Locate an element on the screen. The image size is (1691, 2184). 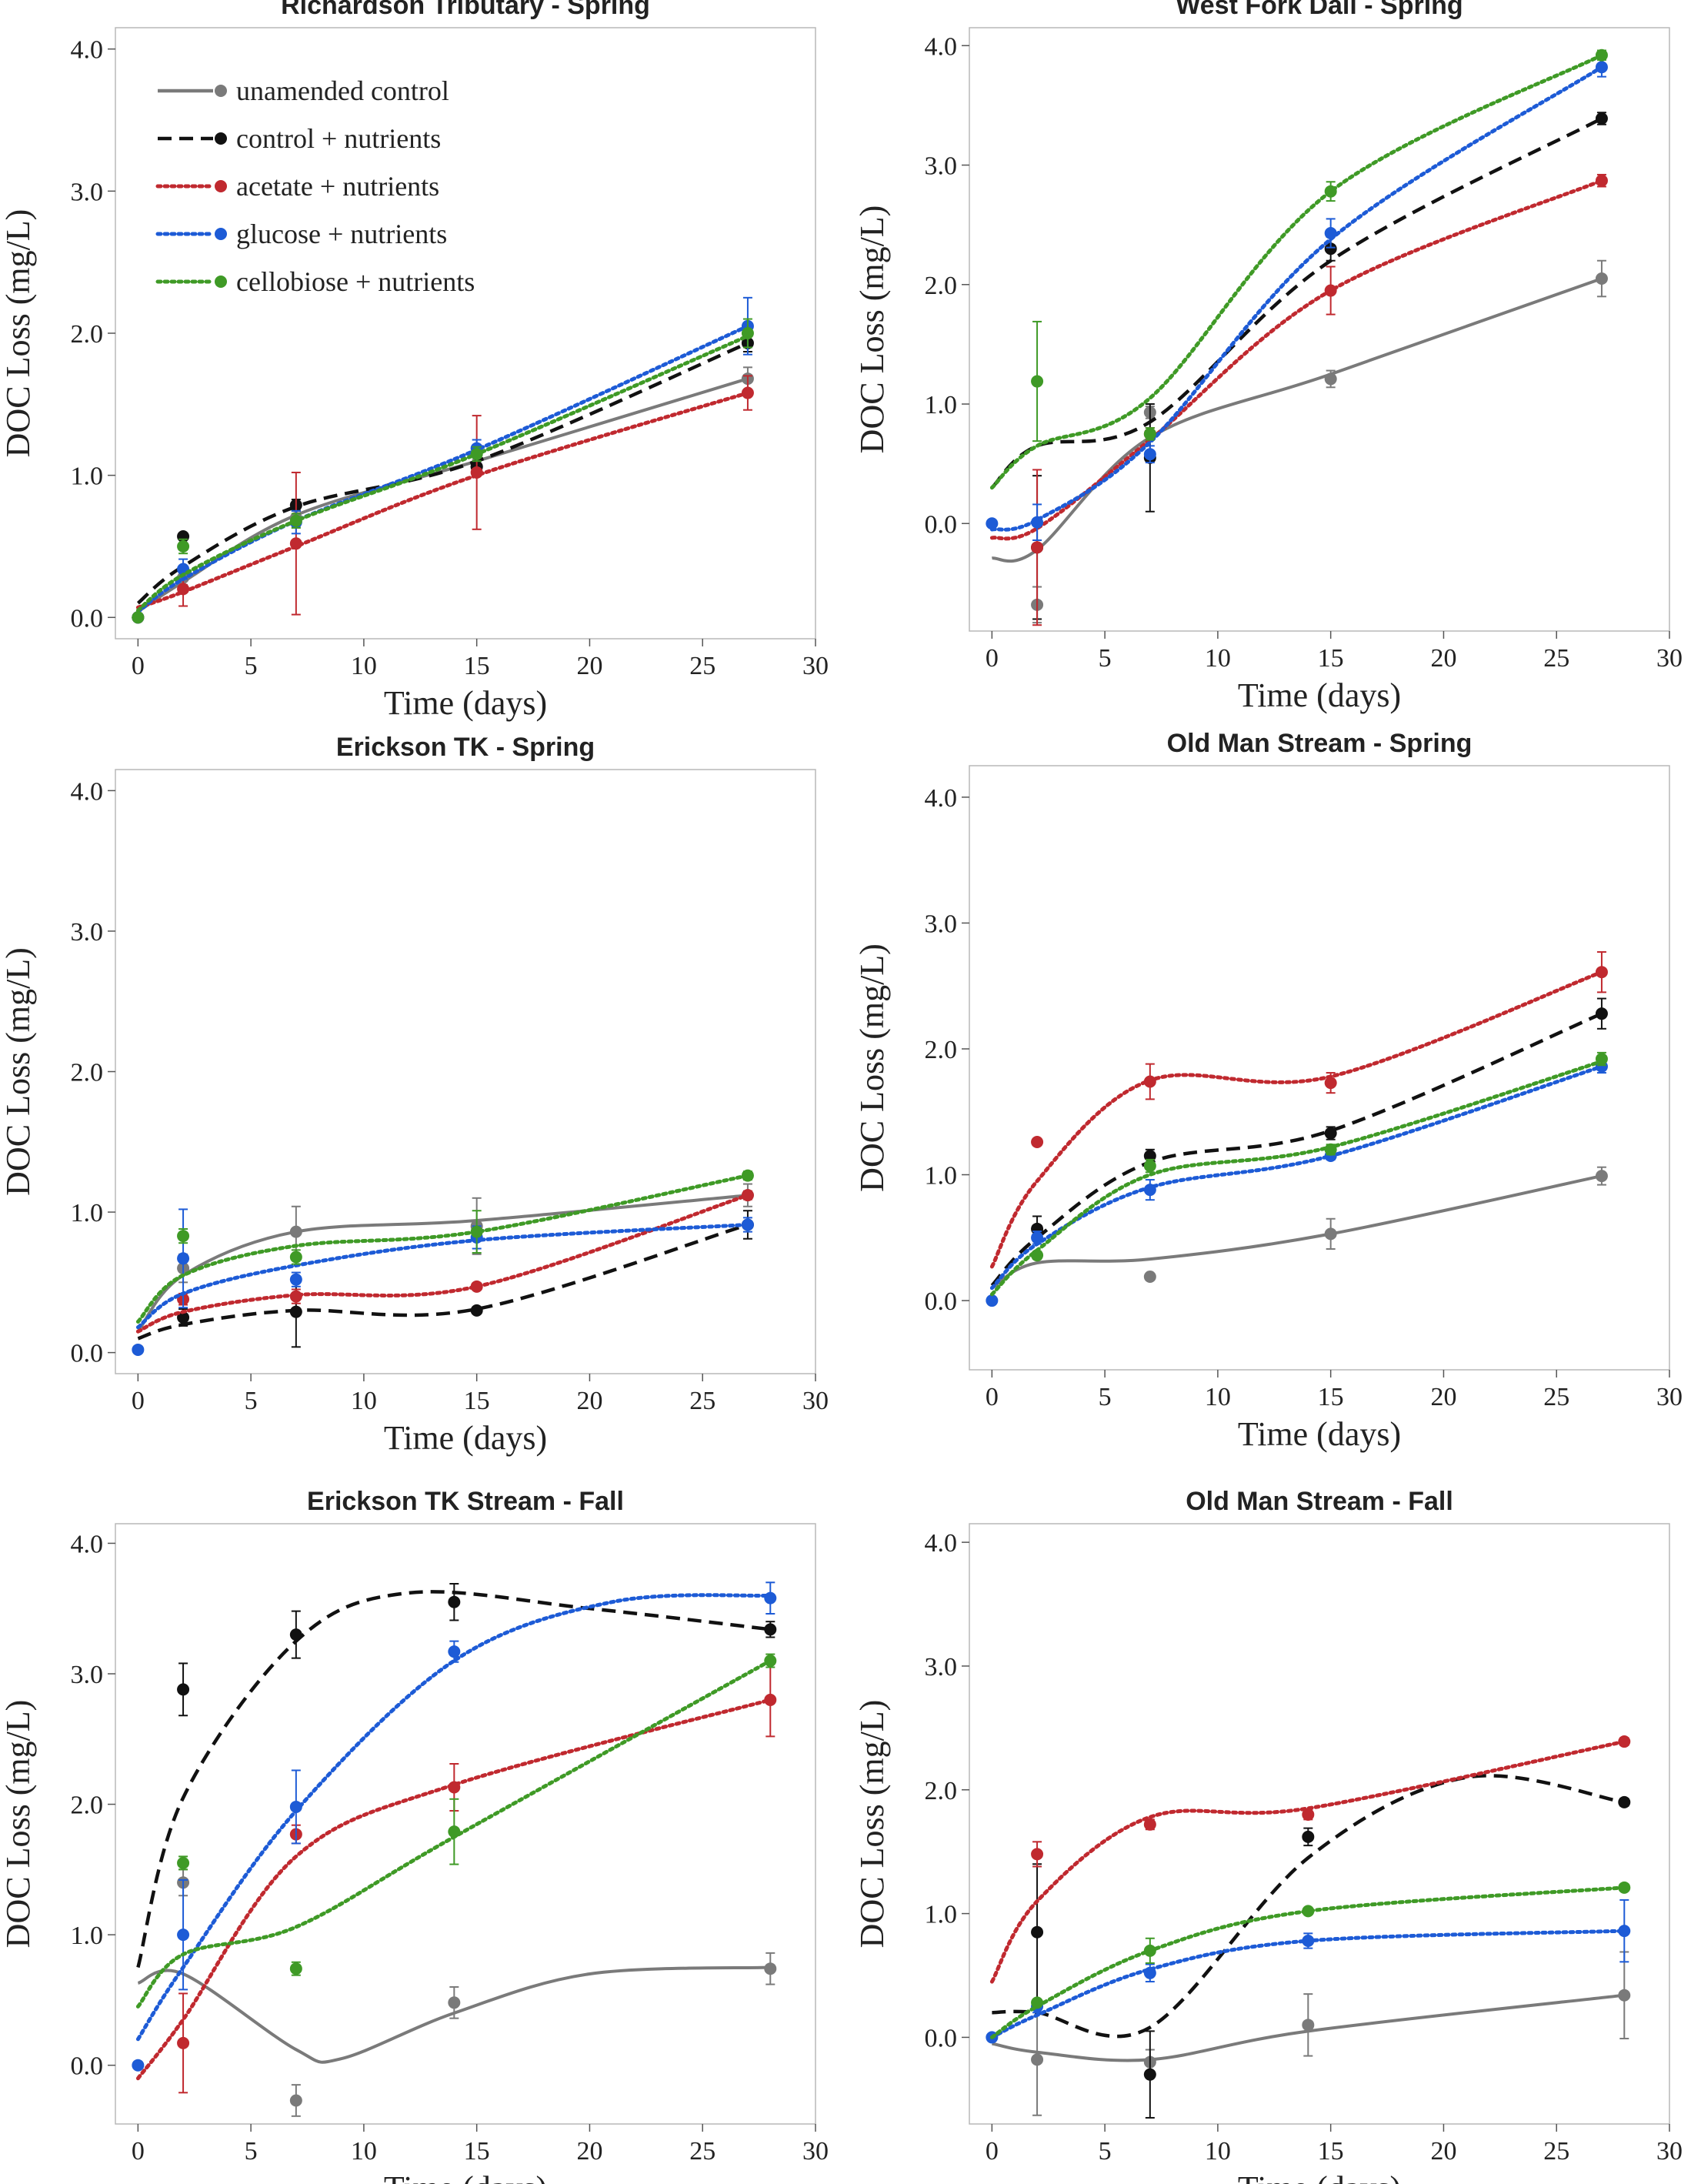
plot-area is located at coordinates (443, 1263).